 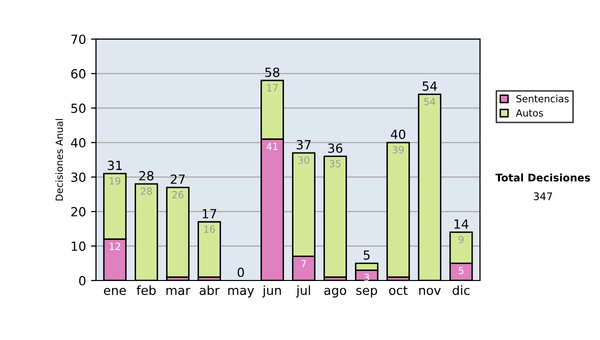 I want to click on data-label: 7, so click(x=303, y=264).